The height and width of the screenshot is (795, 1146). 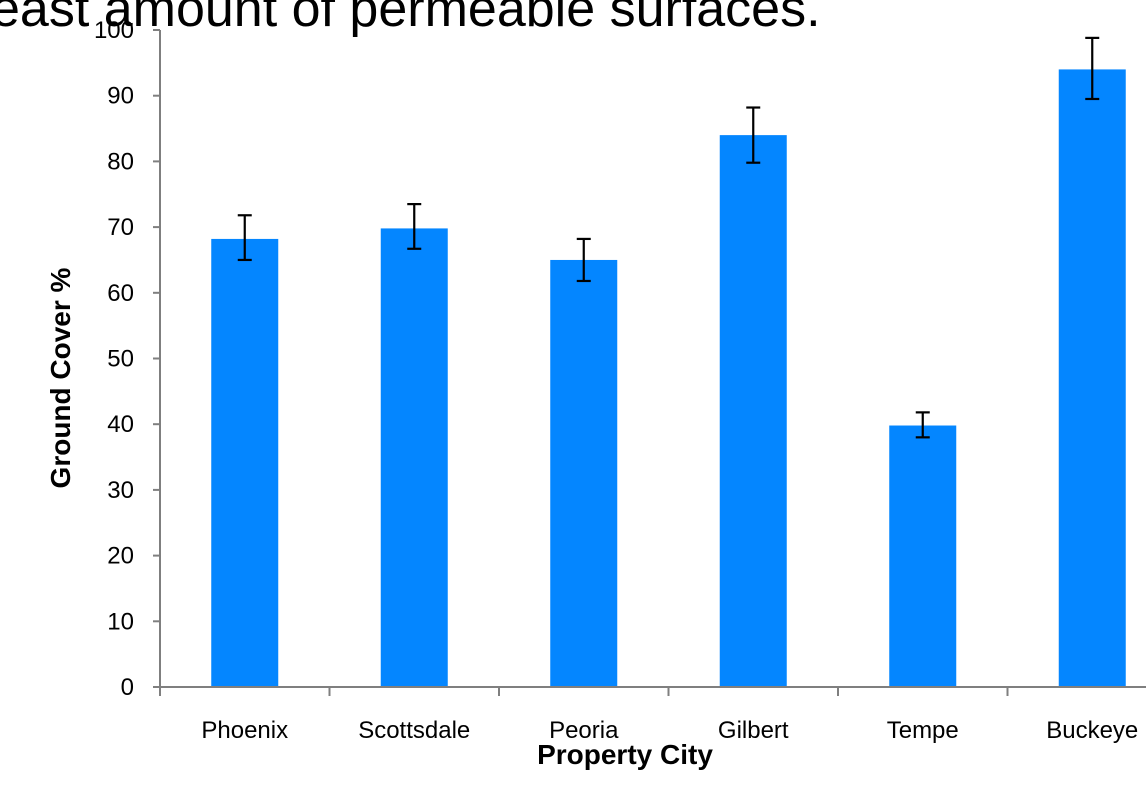 I want to click on x-tick-label: Peoria, so click(x=584, y=730).